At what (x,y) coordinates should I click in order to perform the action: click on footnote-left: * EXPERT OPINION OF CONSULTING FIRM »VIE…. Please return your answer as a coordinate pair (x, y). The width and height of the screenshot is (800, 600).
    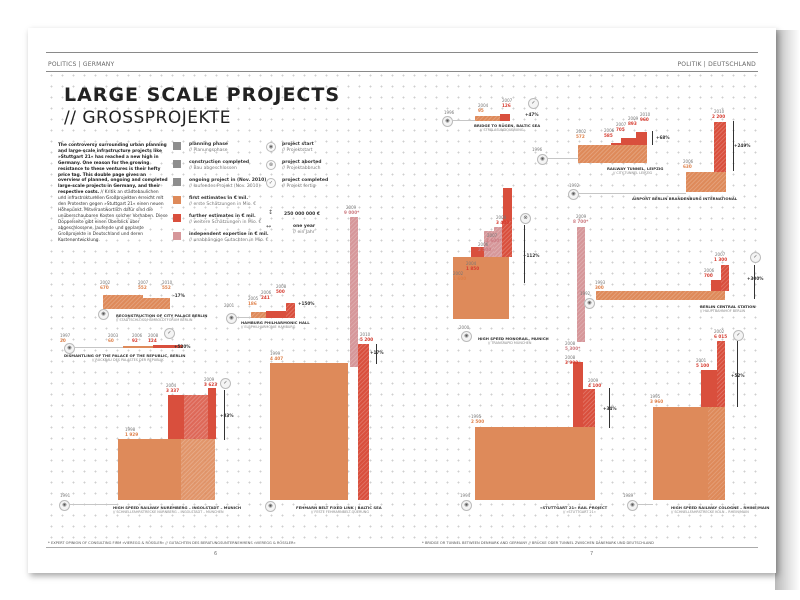
    Looking at the image, I should click on (172, 543).